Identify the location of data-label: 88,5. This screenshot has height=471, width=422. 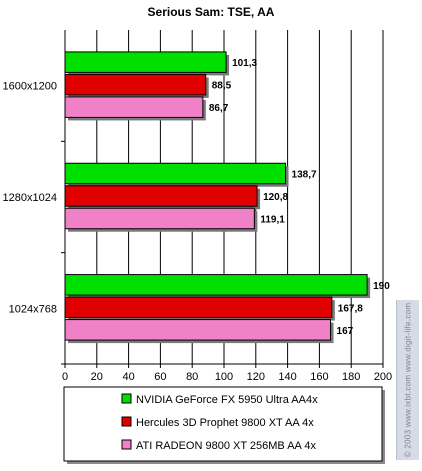
(222, 86).